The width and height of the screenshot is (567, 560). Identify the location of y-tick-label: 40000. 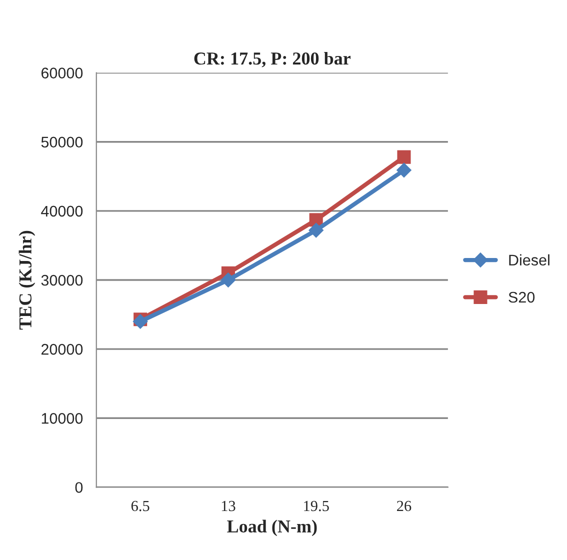
(62, 211).